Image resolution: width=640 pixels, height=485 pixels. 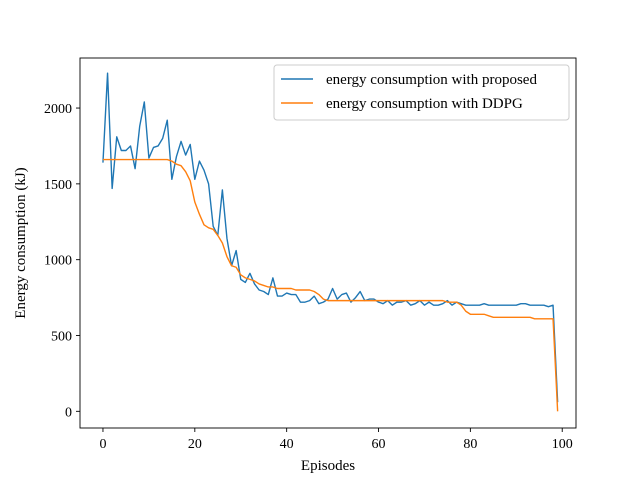 I want to click on legend-label-ddpg: energy consumption with DDPG, so click(x=424, y=104).